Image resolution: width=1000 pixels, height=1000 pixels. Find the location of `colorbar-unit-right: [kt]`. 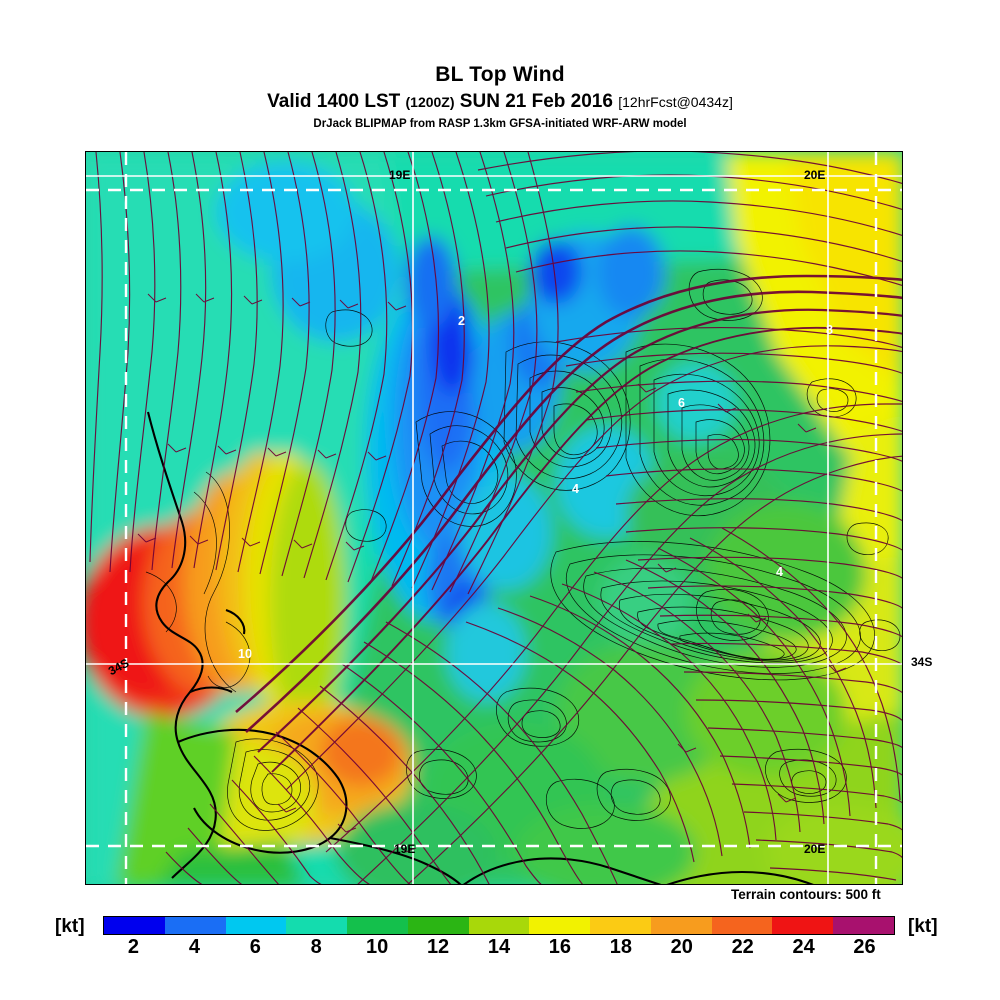

colorbar-unit-right: [kt] is located at coordinates (923, 926).